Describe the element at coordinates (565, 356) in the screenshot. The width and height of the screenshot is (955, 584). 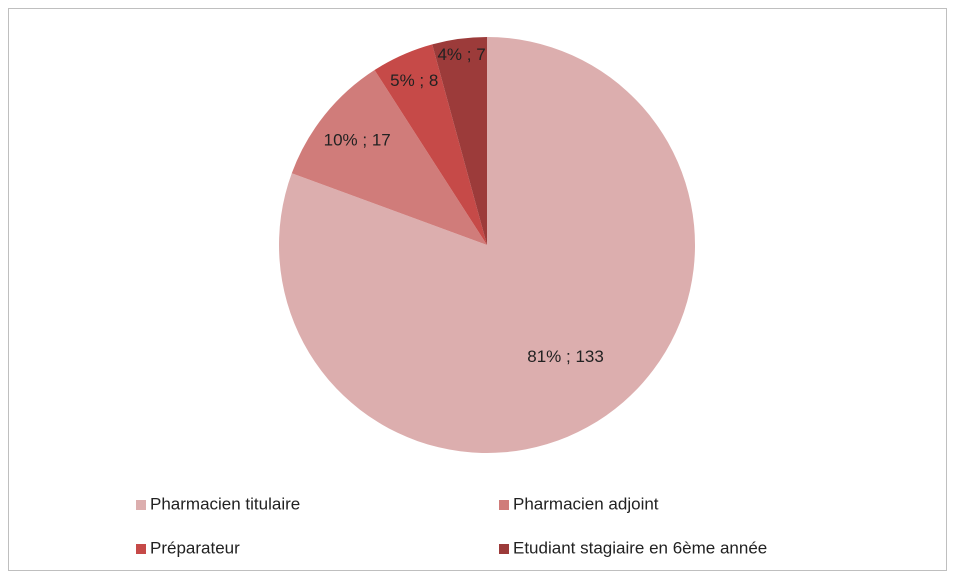
I see `data-label: 81% ; 133` at that location.